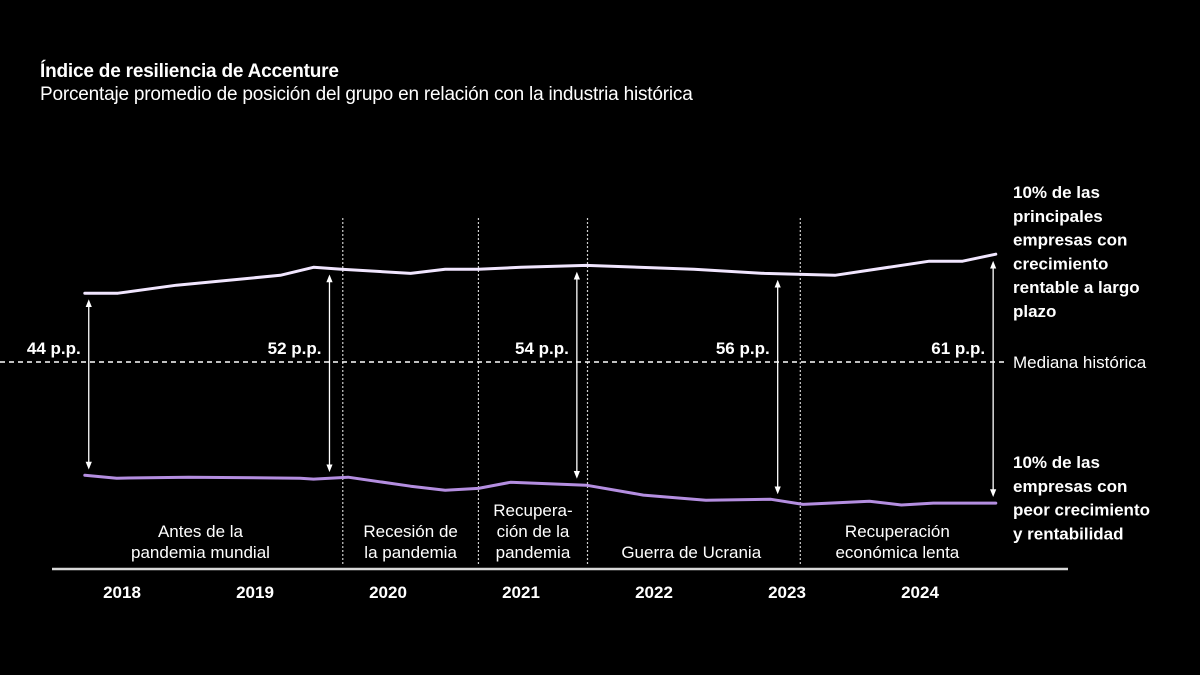  I want to click on series-label-line: plazo, so click(1034, 311).